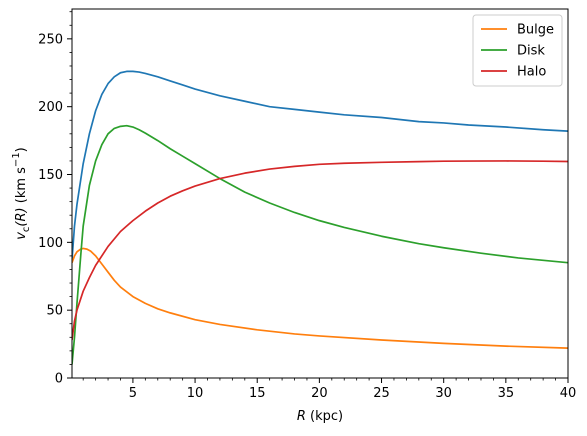 The width and height of the screenshot is (587, 436). I want to click on legend-box, so click(517, 50).